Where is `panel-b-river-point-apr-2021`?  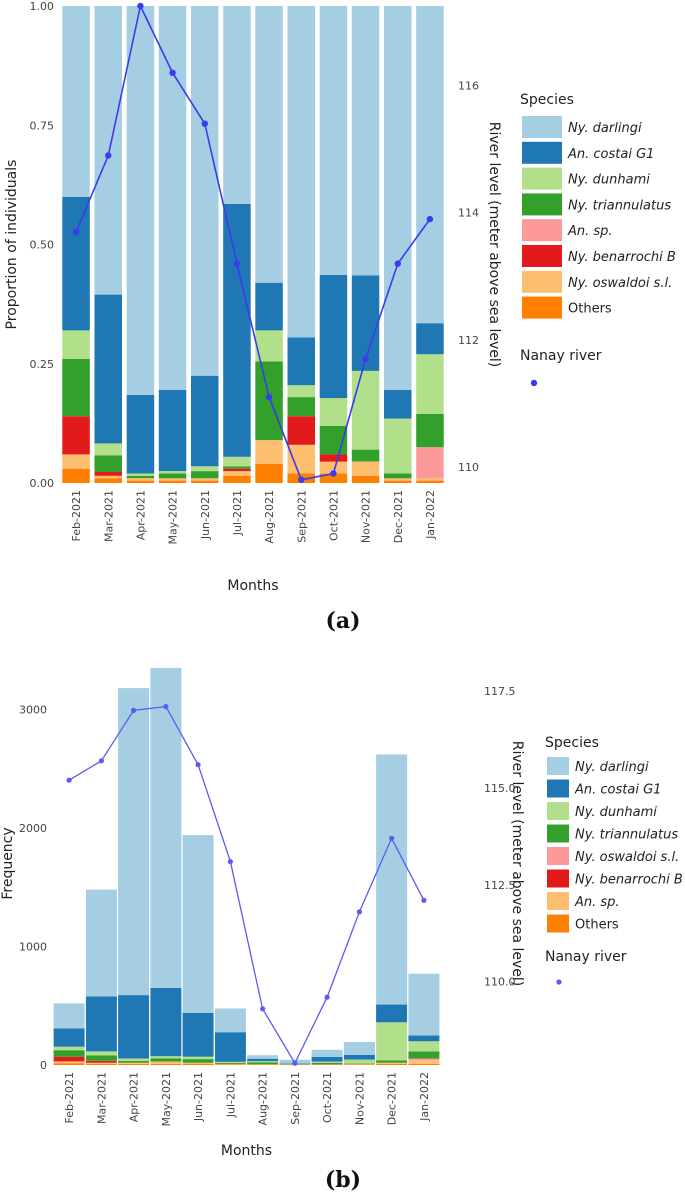 panel-b-river-point-apr-2021 is located at coordinates (134, 710).